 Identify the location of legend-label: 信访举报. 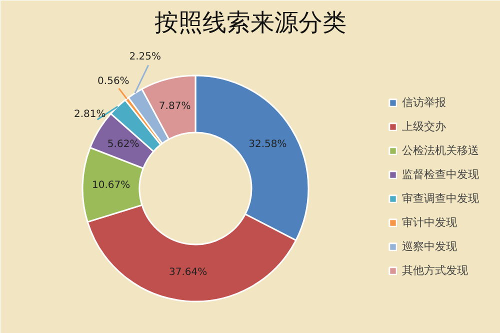
(424, 102).